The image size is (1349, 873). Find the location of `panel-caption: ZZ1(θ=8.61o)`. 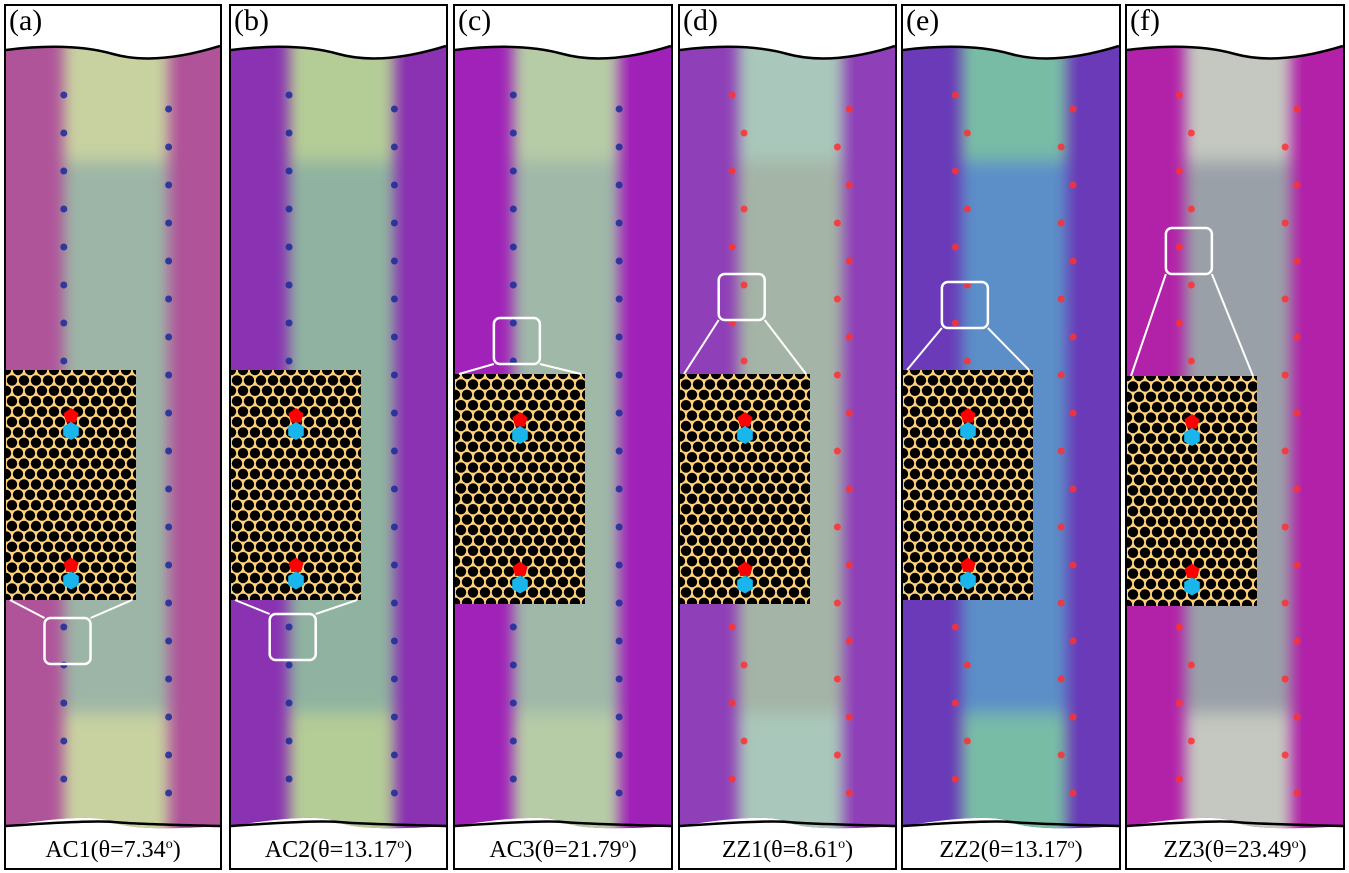

panel-caption: ZZ1(θ=8.61o) is located at coordinates (787, 847).